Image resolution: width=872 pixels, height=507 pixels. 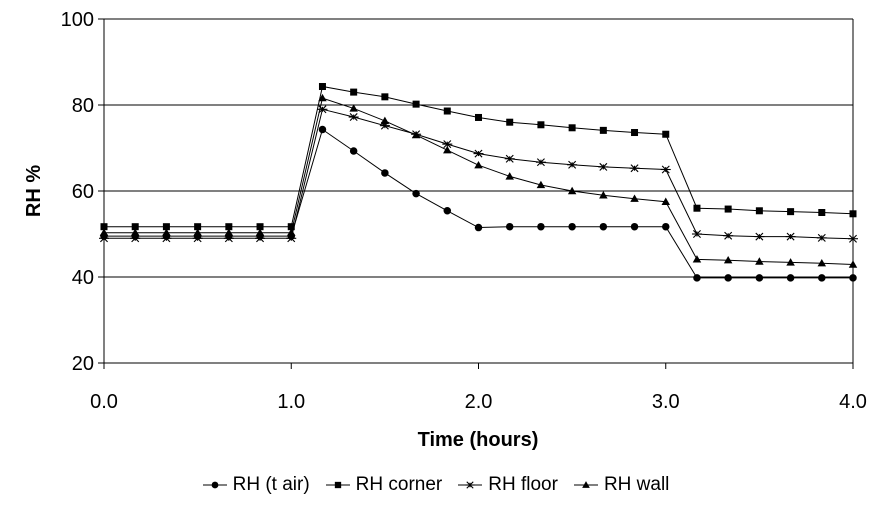 I want to click on legend: RH (t air) RH corner RH floor RH wall, so click(x=436, y=485).